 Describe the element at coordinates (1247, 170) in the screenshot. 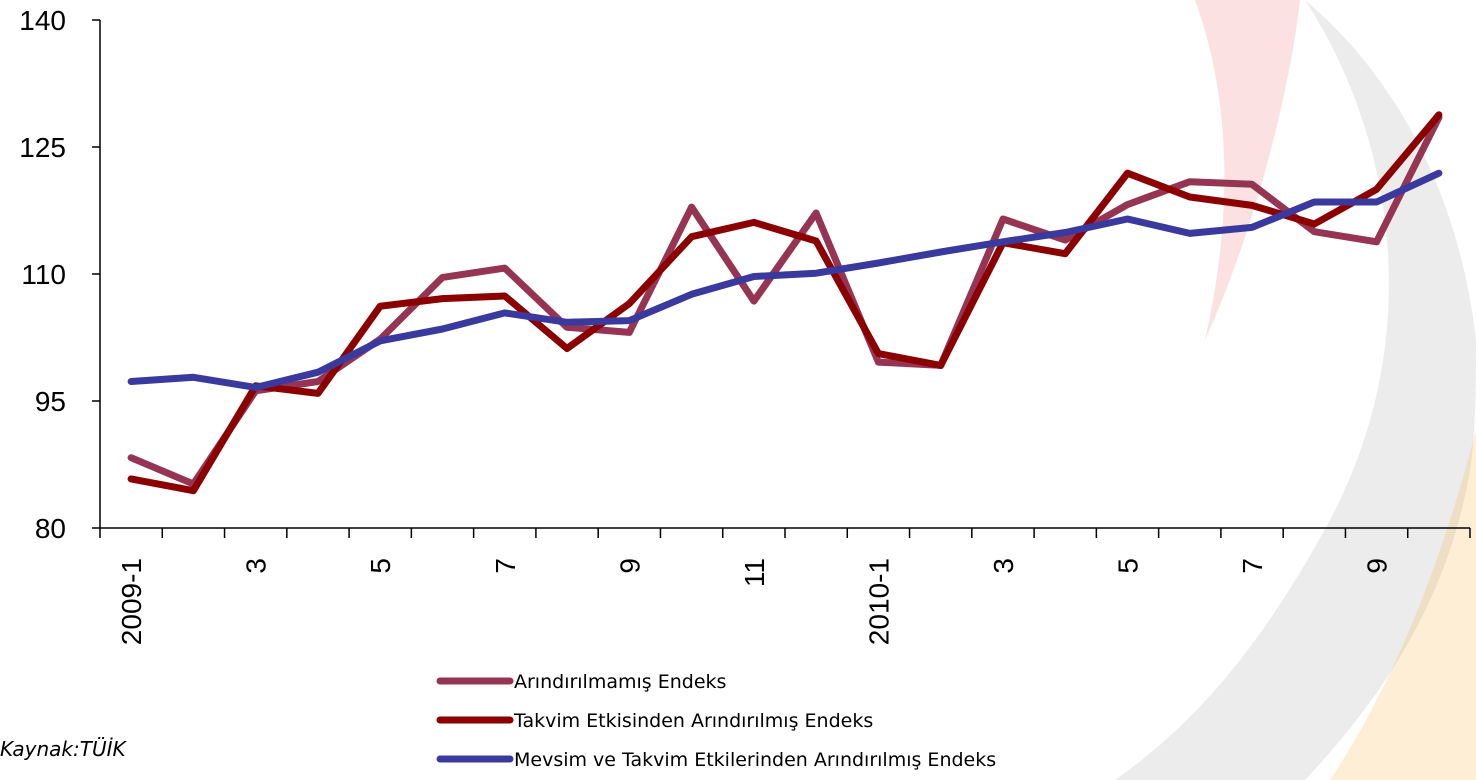

I see `logo-swoosh-red` at that location.